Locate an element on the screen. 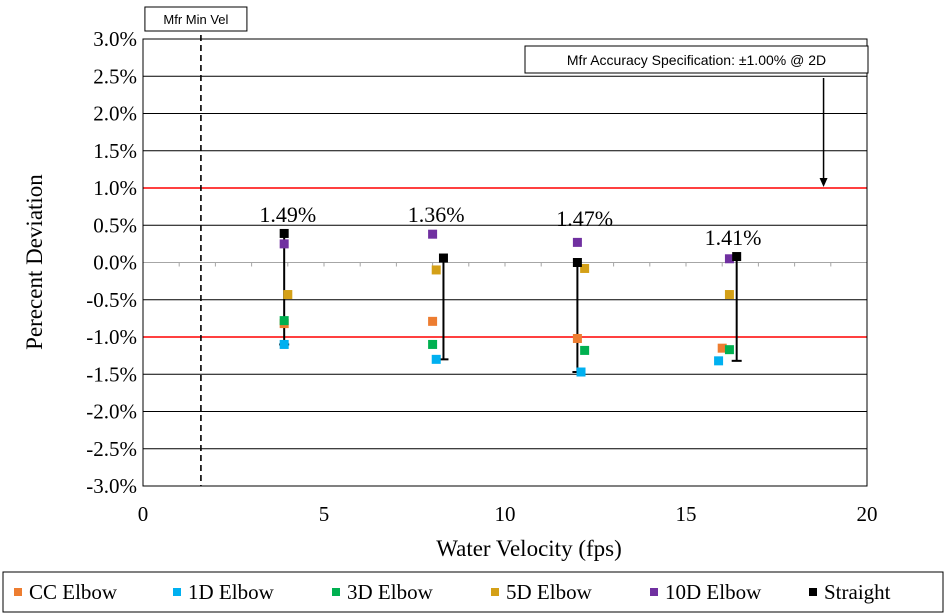  y-tick-label: -3.0% is located at coordinates (111, 486).